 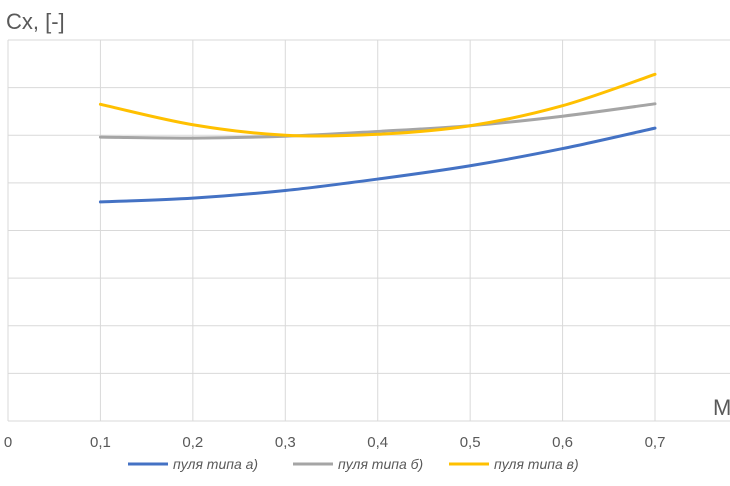 What do you see at coordinates (377, 442) in the screenshot?
I see `x-tick-label: 0,4` at bounding box center [377, 442].